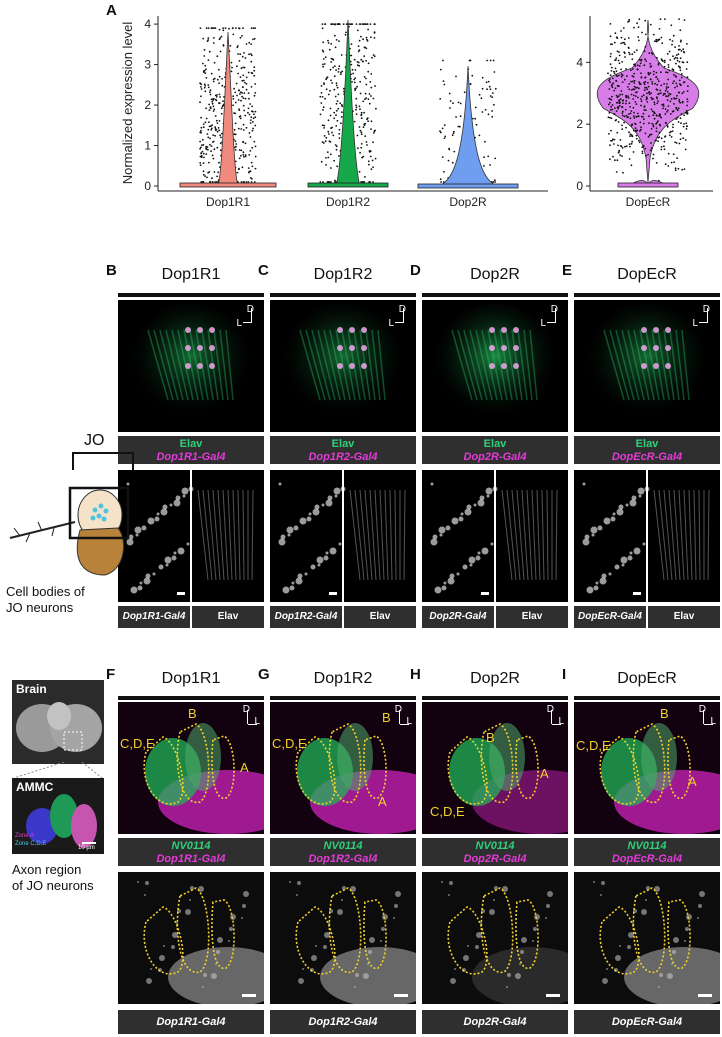 This screenshot has height=1037, width=722. What do you see at coordinates (343, 698) in the screenshot?
I see `title-bar` at bounding box center [343, 698].